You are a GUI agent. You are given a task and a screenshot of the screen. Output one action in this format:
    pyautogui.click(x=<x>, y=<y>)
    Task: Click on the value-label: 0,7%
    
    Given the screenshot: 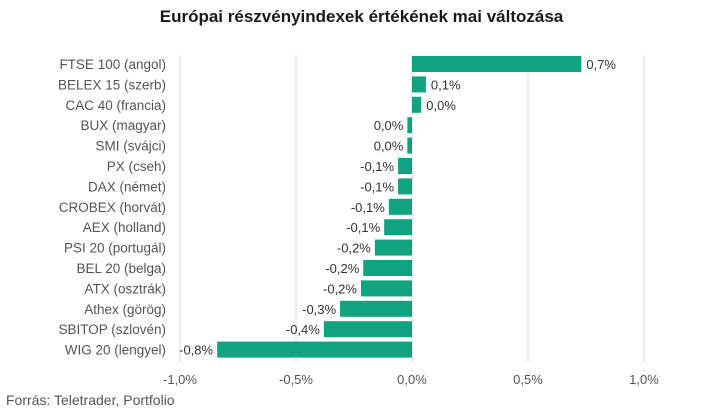 What is the action you would take?
    pyautogui.click(x=601, y=64)
    